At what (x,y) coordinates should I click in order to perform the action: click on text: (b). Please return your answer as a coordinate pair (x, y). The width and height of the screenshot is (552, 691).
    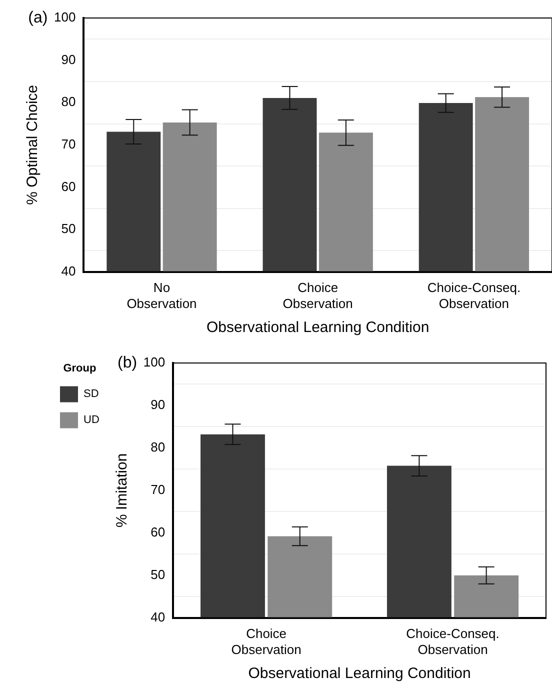
    Looking at the image, I should click on (128, 363).